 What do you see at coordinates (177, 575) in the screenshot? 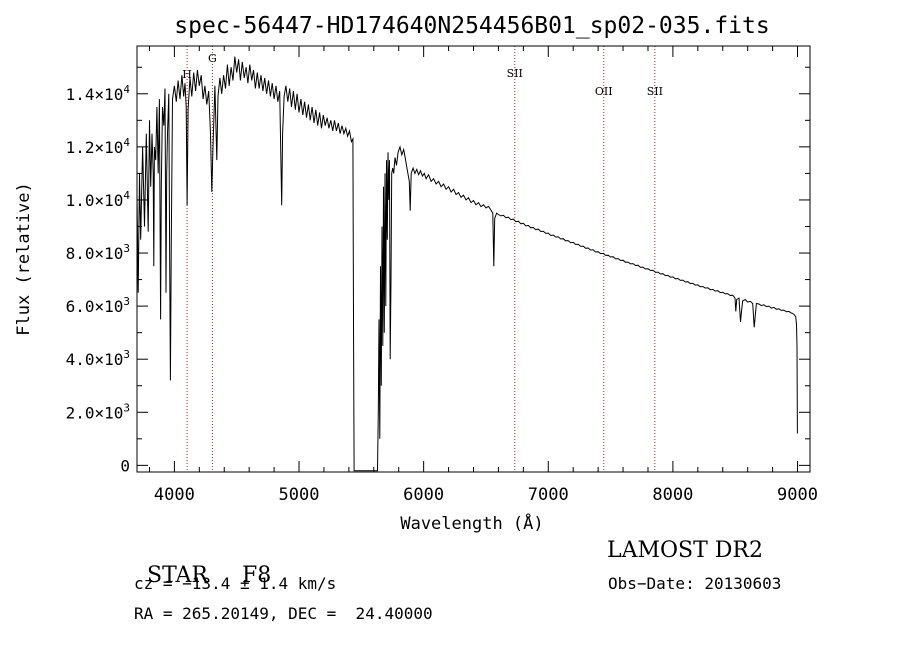
I see `class-label: STAR` at bounding box center [177, 575].